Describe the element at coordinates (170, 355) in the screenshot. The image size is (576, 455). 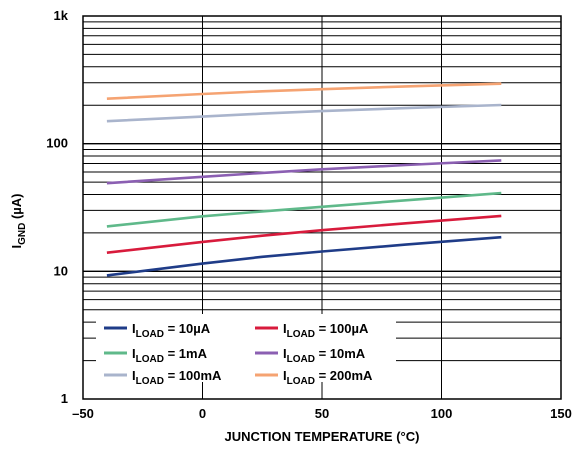
I see `legend-label: ILOAD = 1mA` at that location.